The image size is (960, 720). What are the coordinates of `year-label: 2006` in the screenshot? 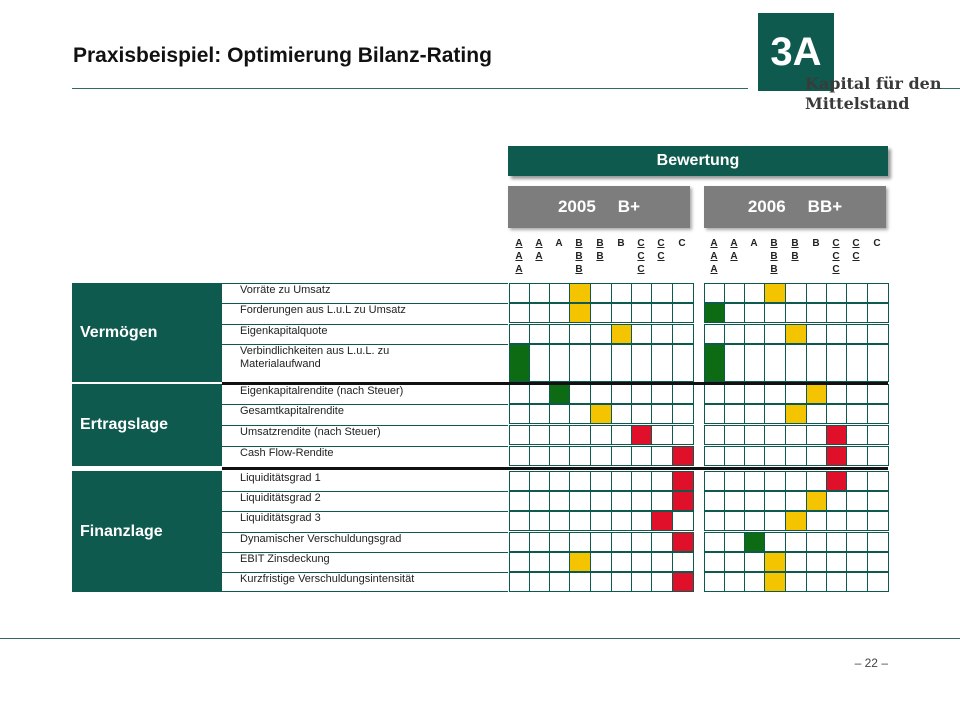 It's located at (766, 206).